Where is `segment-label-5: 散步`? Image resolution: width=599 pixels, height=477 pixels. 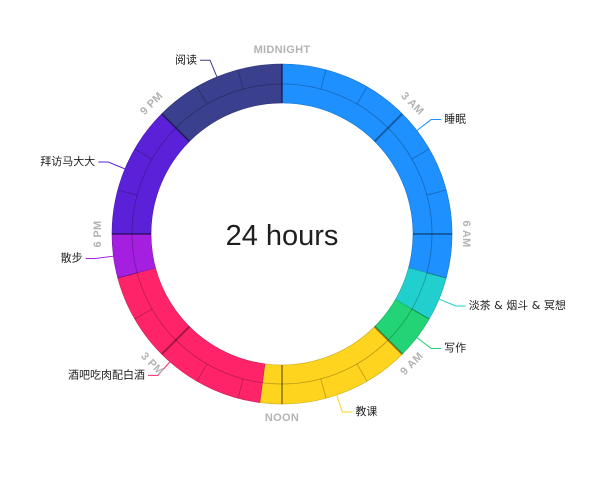
segment-label-5: 散步 is located at coordinates (72, 258).